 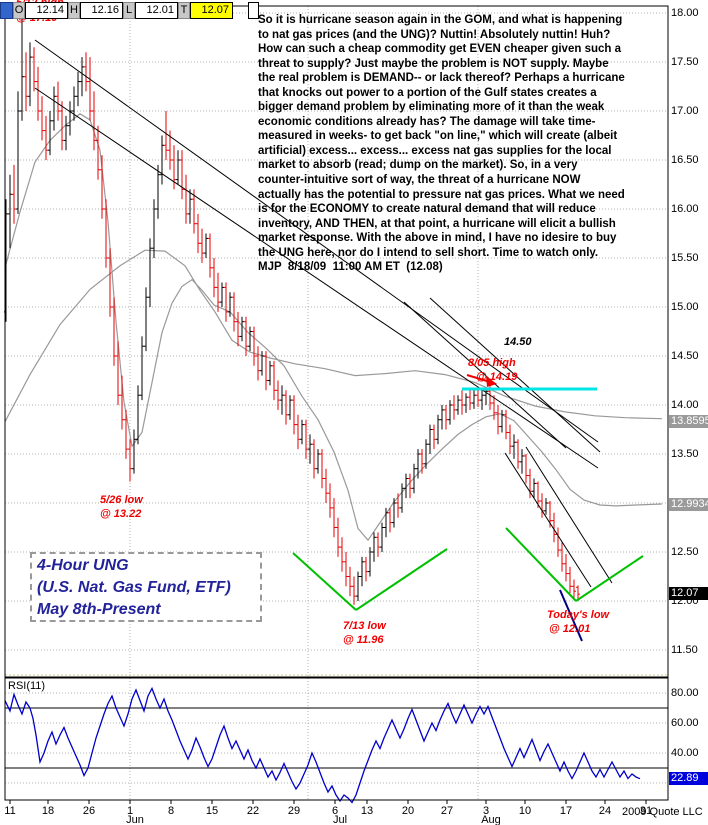 I want to click on price-axis-label: 17.00, so click(x=685, y=111).